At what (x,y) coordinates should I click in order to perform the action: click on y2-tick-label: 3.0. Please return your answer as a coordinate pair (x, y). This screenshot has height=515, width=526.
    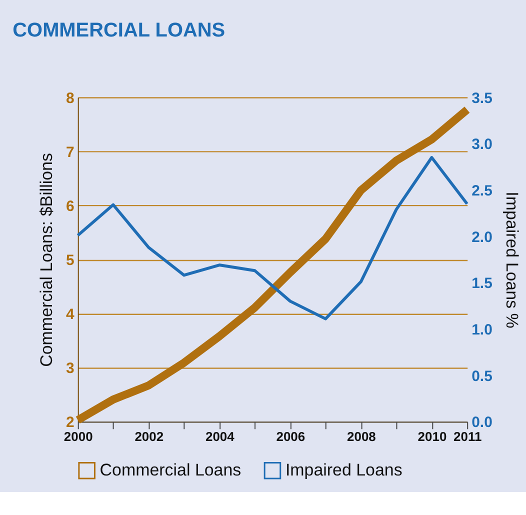
    Looking at the image, I should click on (482, 145).